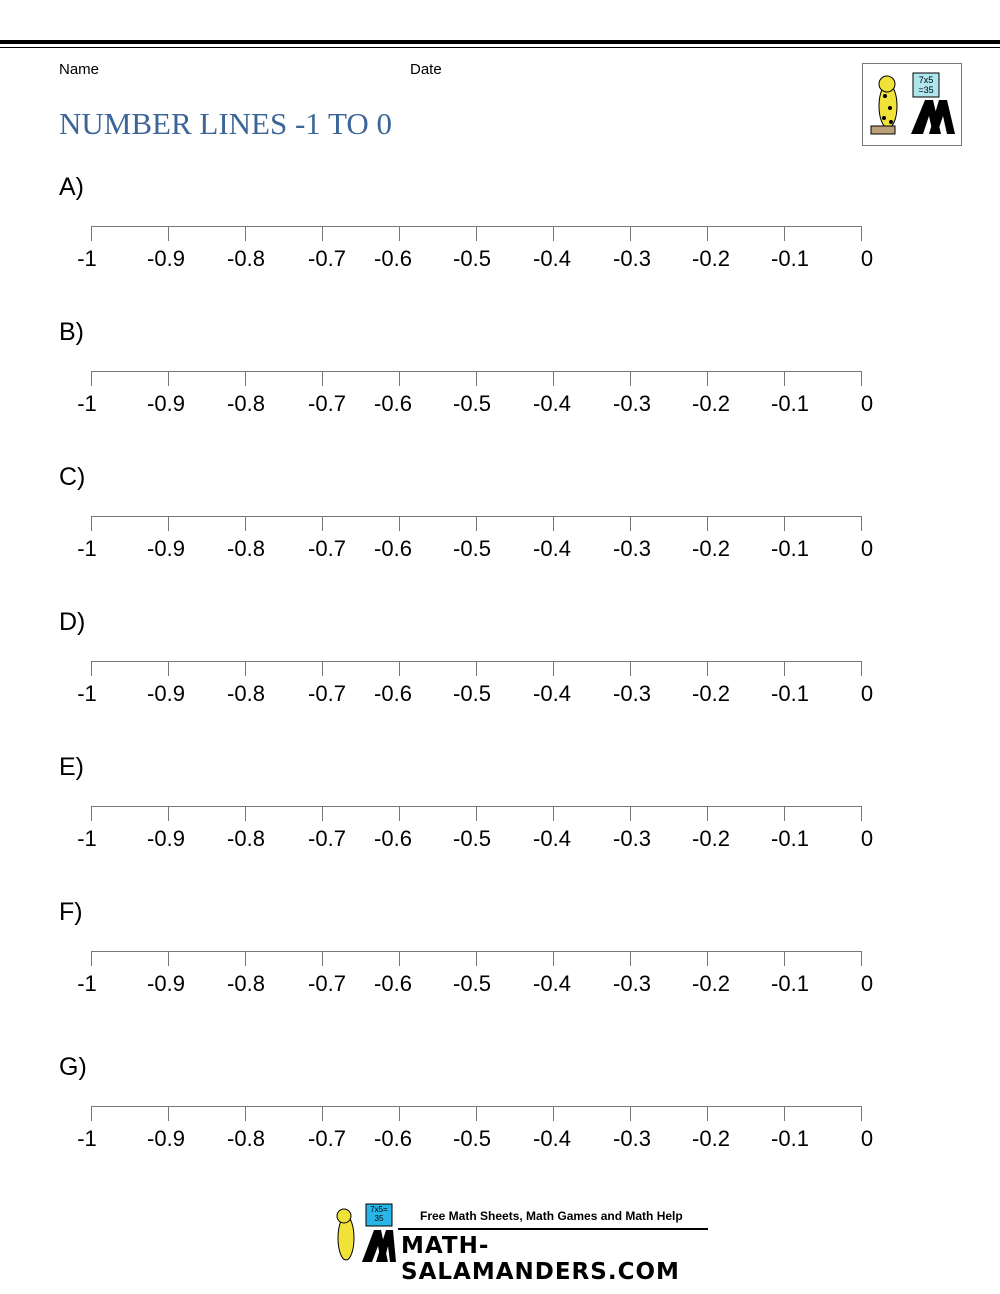  Describe the element at coordinates (72, 477) in the screenshot. I see `problem-letter: C)` at that location.